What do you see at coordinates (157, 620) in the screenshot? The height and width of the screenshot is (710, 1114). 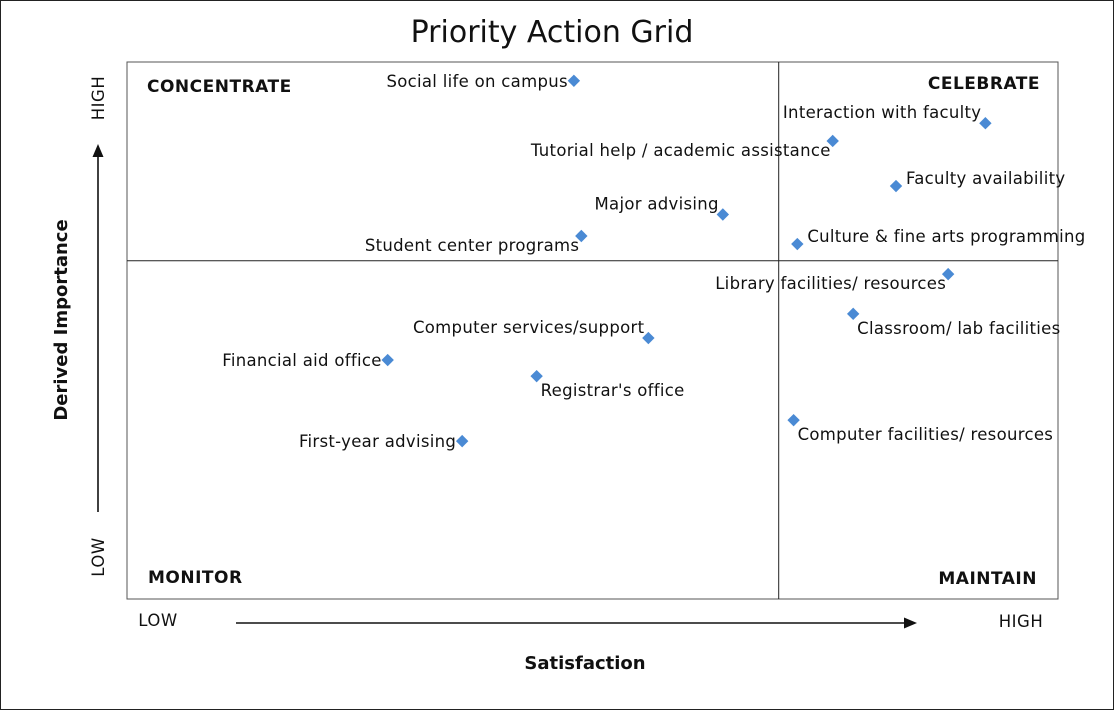 I see `x-axis-low-label: LOW` at bounding box center [157, 620].